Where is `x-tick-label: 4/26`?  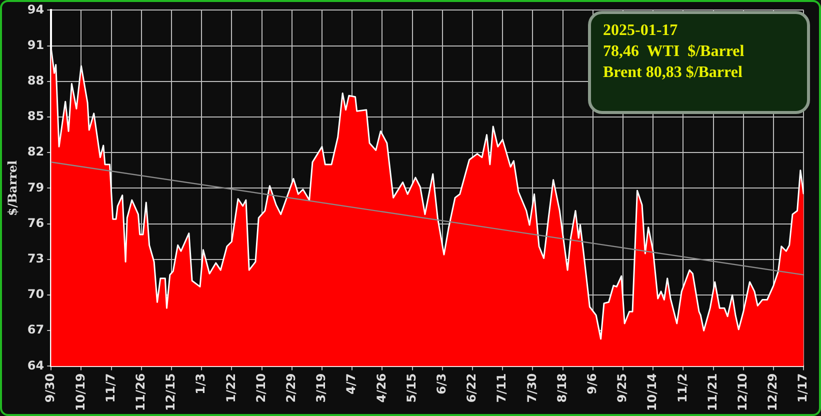 x-tick-label: 4/26 is located at coordinates (381, 388).